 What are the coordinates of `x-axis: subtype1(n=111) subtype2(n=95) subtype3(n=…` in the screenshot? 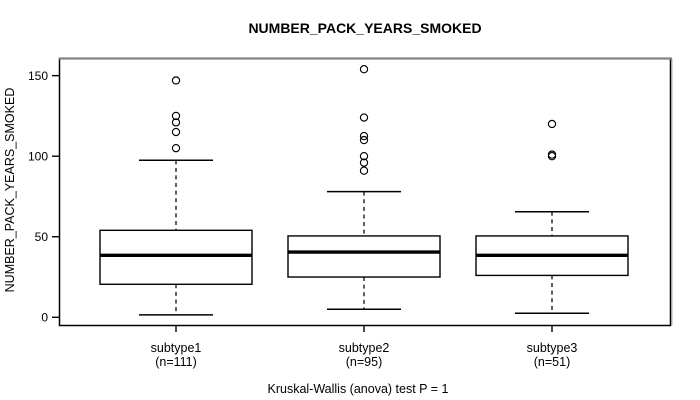 It's located at (364, 347).